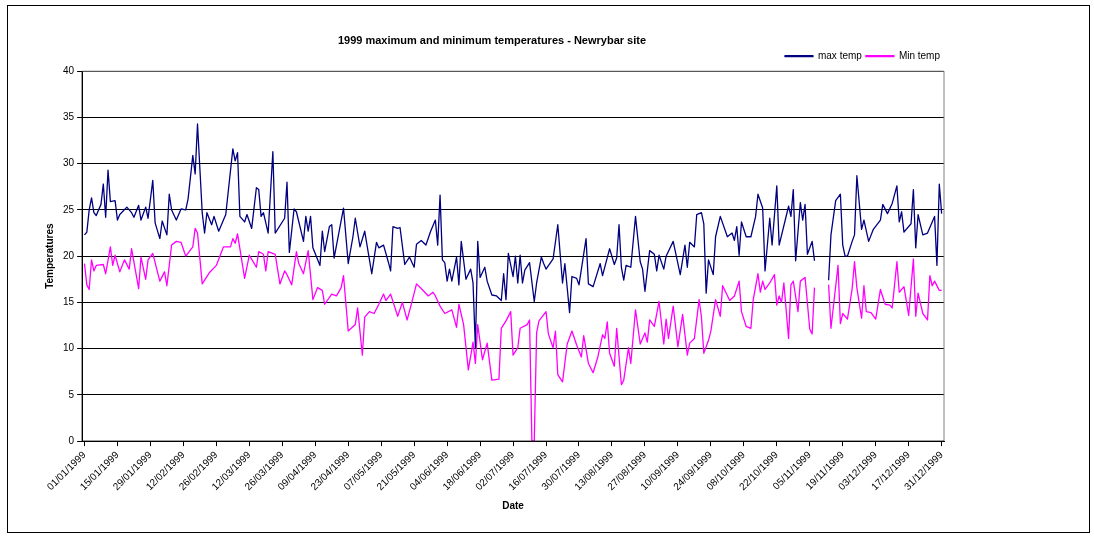 The height and width of the screenshot is (536, 1094). Describe the element at coordinates (69, 255) in the screenshot. I see `y-tick-label: 20` at that location.